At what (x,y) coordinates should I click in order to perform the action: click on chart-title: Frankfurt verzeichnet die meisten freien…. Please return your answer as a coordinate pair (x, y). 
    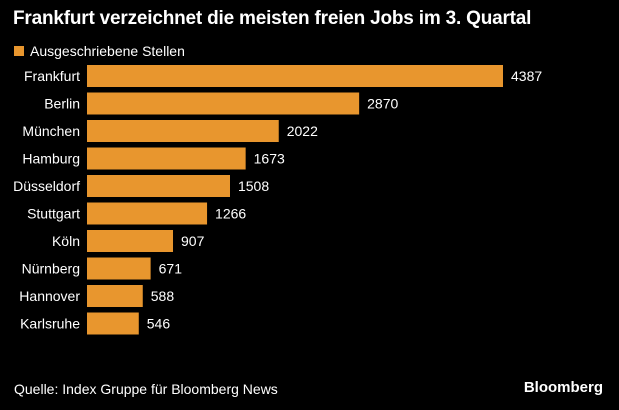
    Looking at the image, I should click on (272, 18).